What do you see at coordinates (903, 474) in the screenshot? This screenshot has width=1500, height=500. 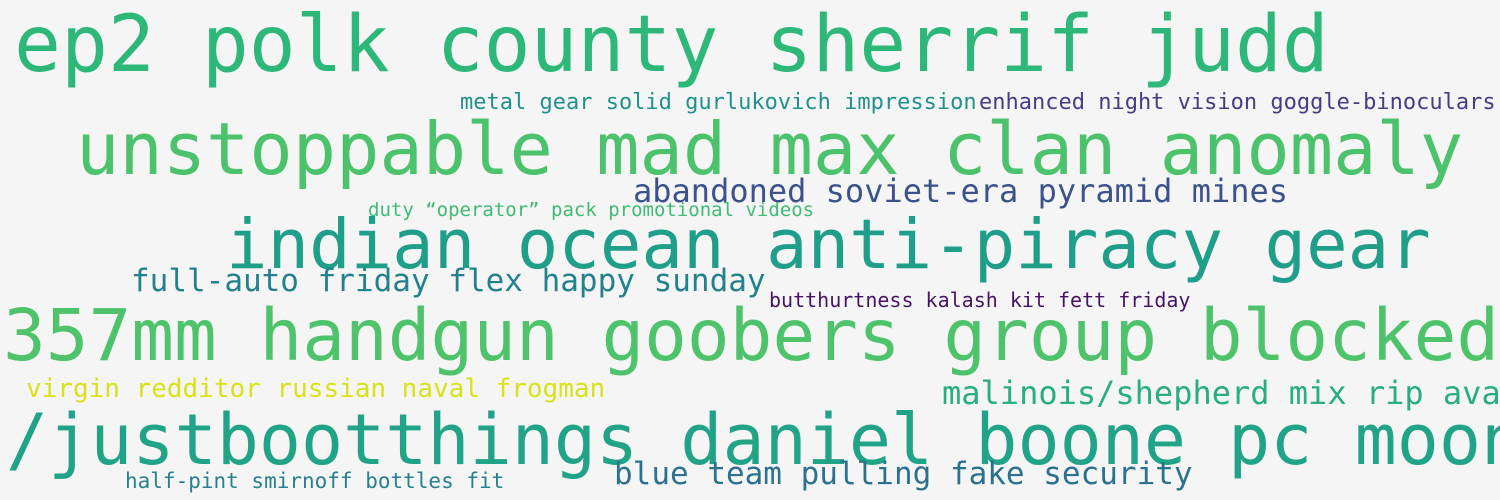 I see `word-blue-team: blue team pulling fake security` at bounding box center [903, 474].